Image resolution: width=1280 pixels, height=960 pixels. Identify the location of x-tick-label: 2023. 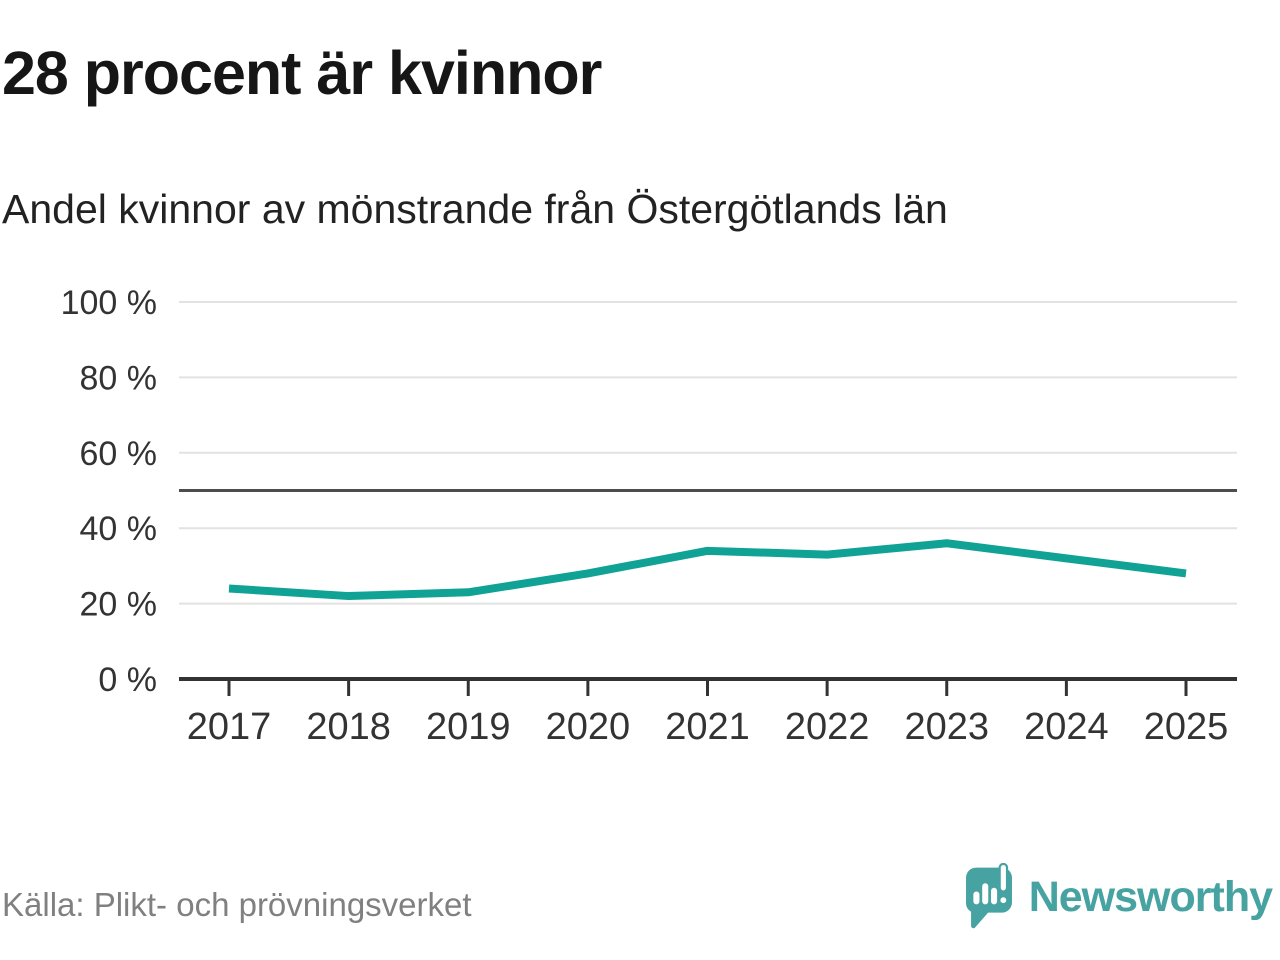
(946, 727).